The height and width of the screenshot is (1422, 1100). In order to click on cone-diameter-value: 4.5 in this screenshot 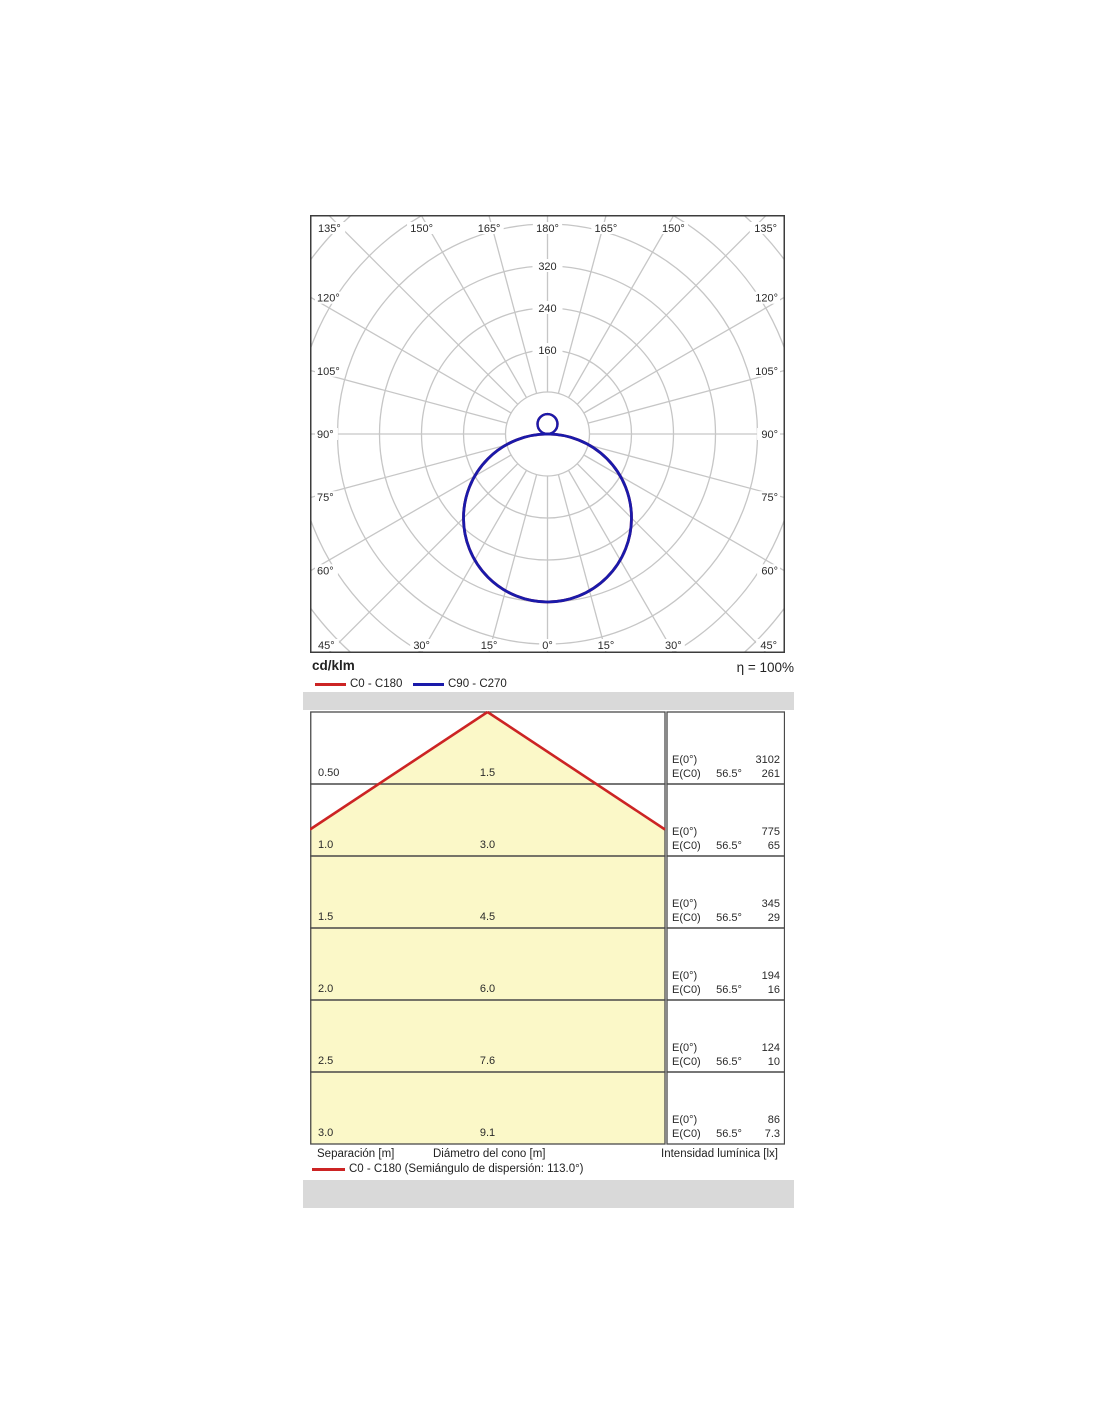, I will do `click(487, 917)`.